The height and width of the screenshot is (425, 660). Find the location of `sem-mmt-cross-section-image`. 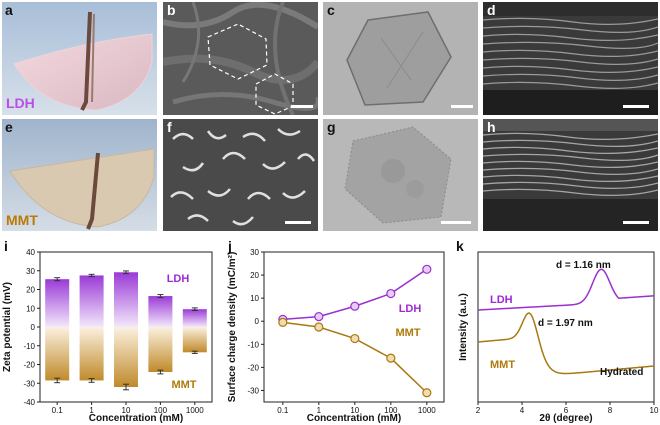

sem-mmt-cross-section-image is located at coordinates (570, 175).